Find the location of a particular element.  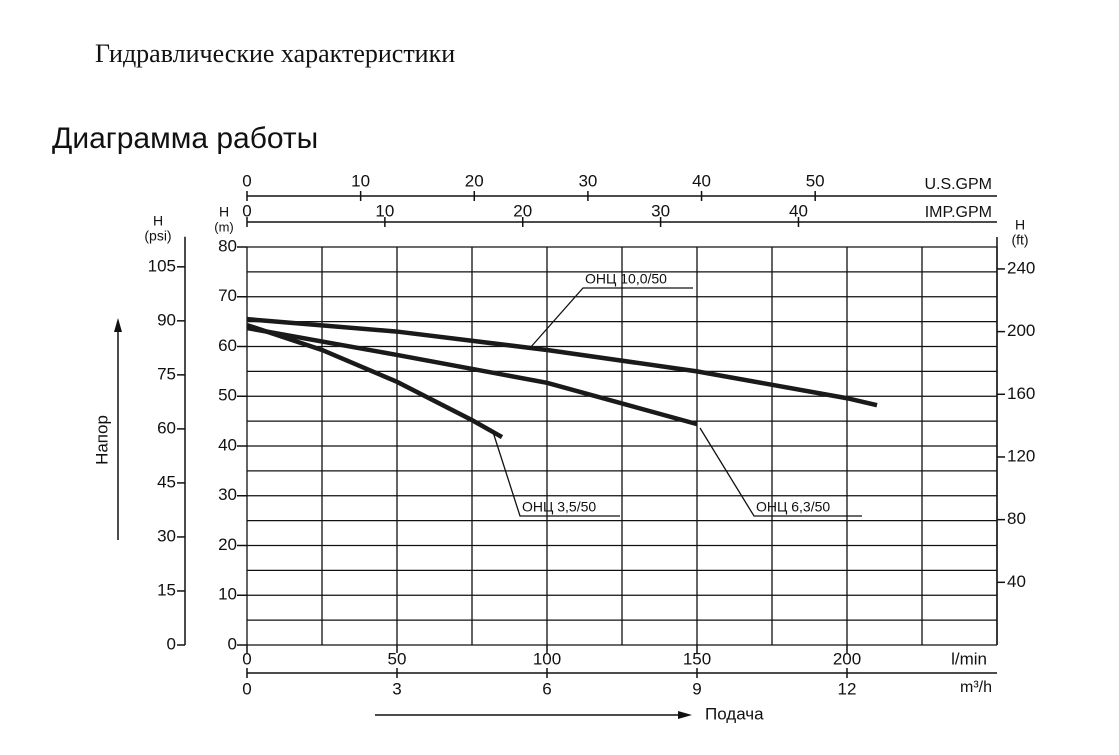

y-tick-label: 40 is located at coordinates (227, 444).